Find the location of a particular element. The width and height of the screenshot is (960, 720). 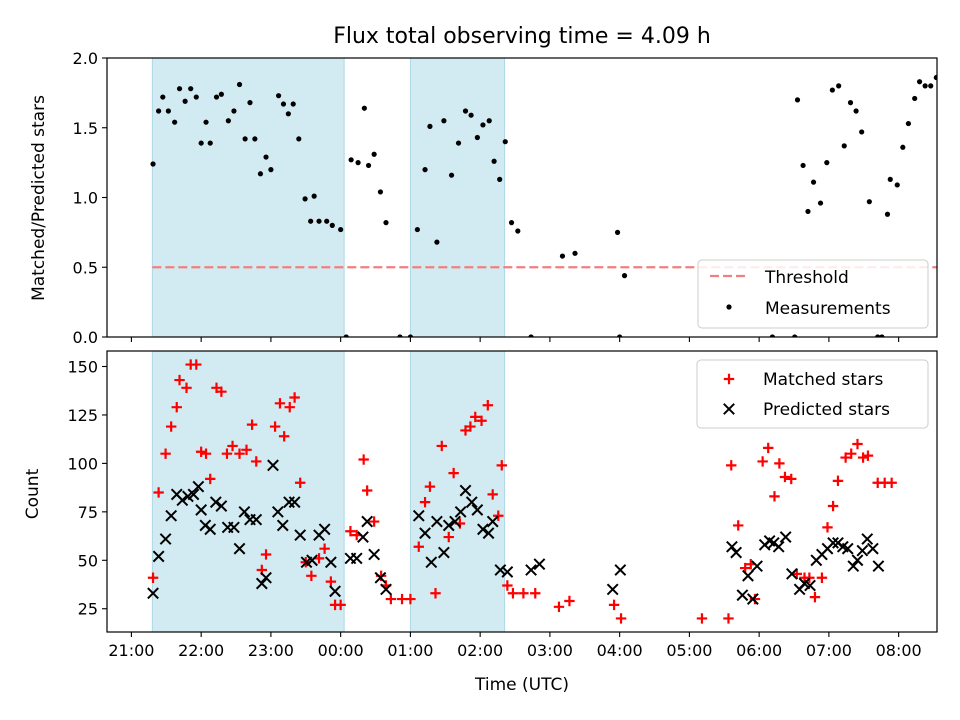

x-tick-label-10: 07:00 is located at coordinates (829, 650).